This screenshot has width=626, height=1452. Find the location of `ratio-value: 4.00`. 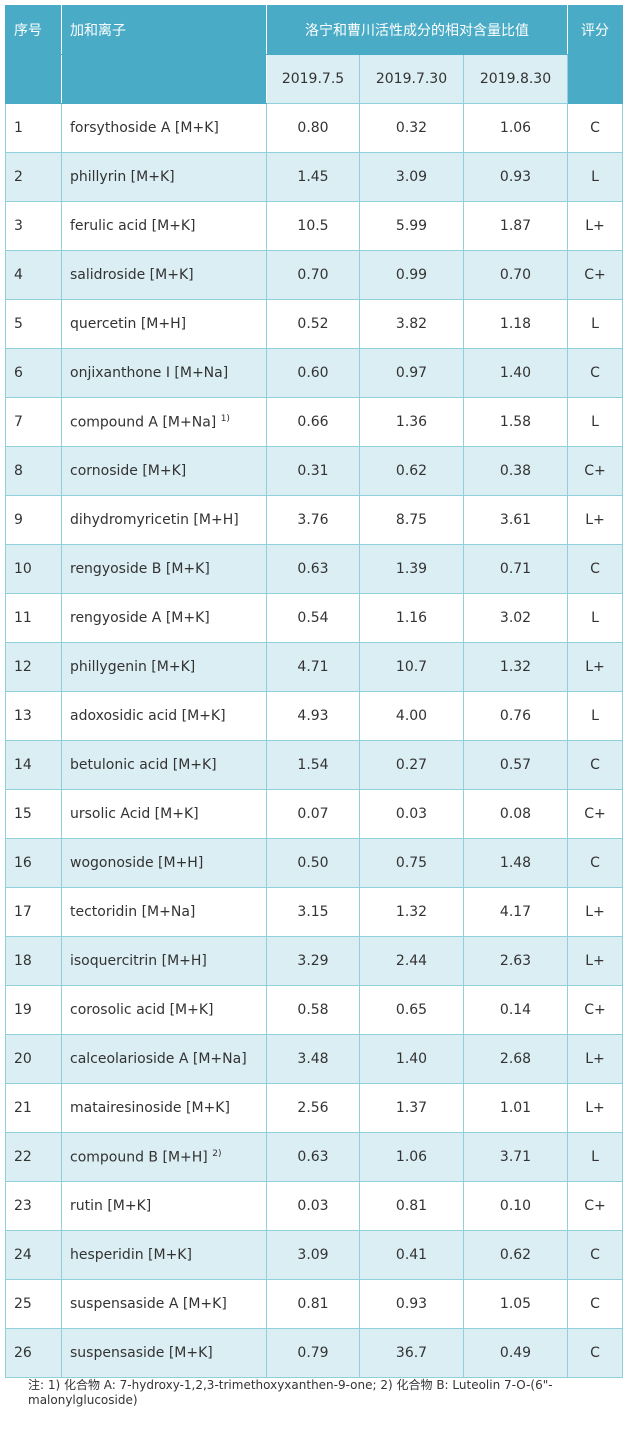

ratio-value: 4.00 is located at coordinates (411, 716).